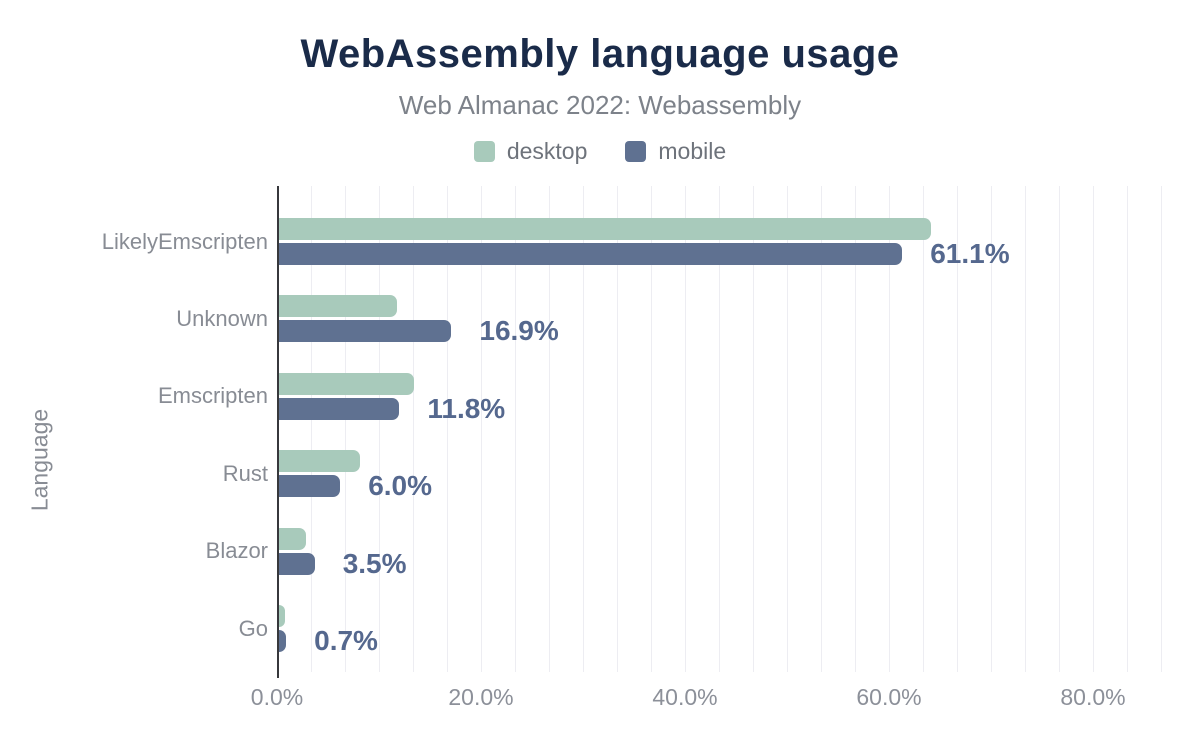  What do you see at coordinates (692, 151) in the screenshot?
I see `legend-label-mobile: mobile` at bounding box center [692, 151].